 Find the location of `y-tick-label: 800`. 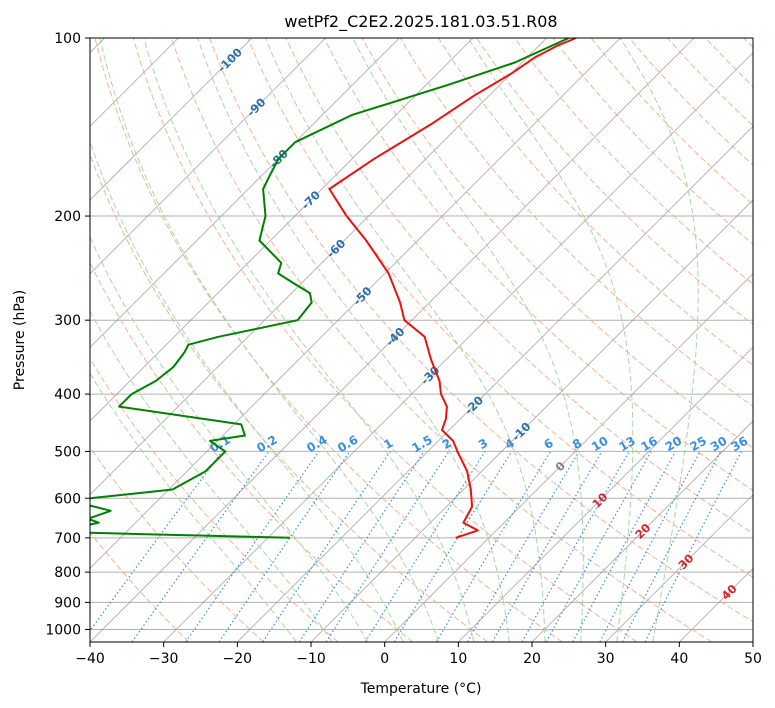

y-tick-label: 800 is located at coordinates (67, 573).